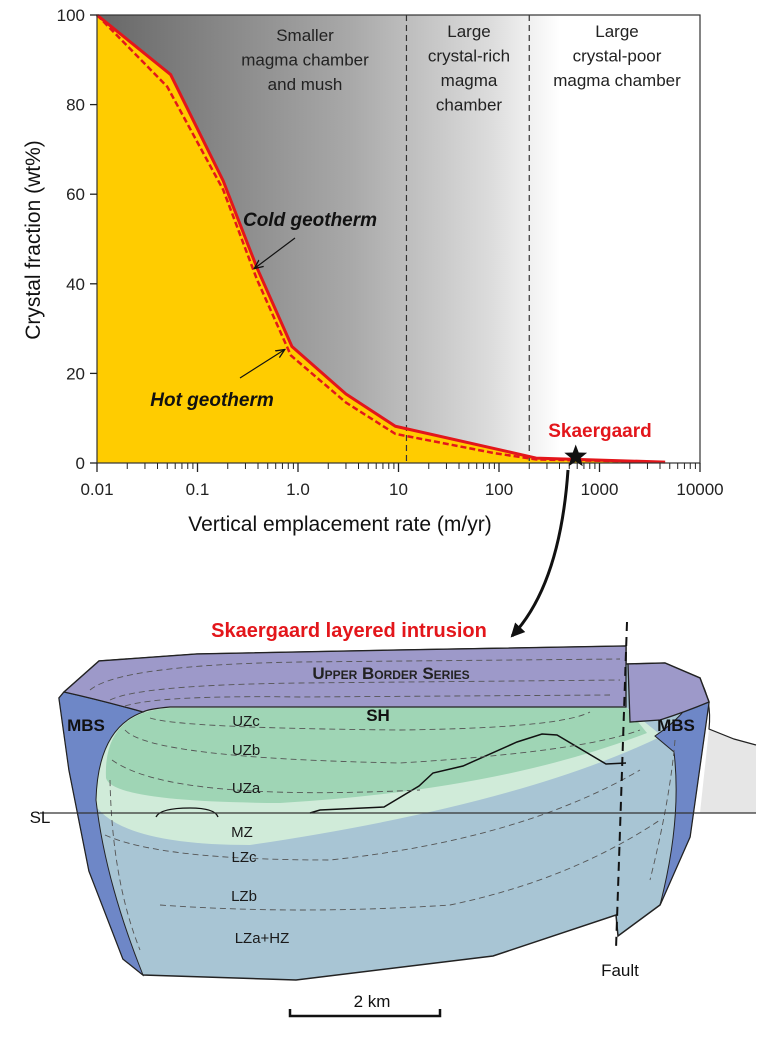 This screenshot has width=768, height=1039. I want to click on uzb-label: UZb, so click(246, 750).